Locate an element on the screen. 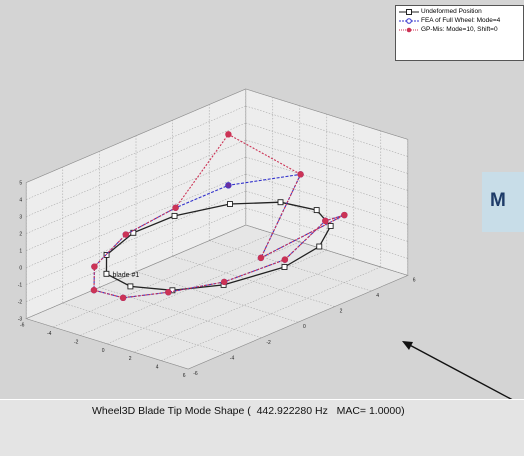  legend-dot-marker-icon is located at coordinates (409, 29).